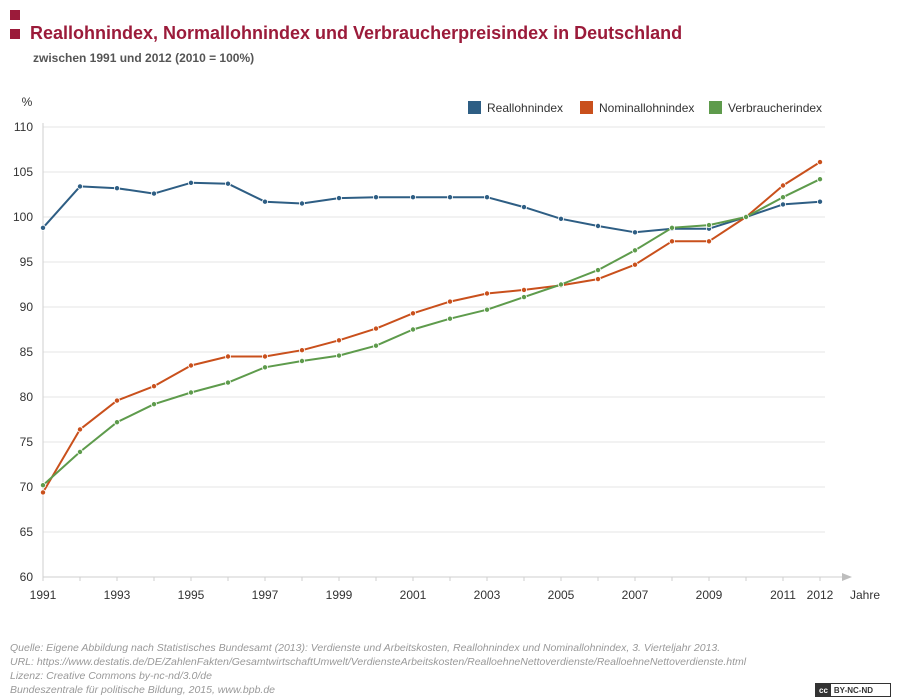  I want to click on series-line-reallohnindex, so click(431, 207).